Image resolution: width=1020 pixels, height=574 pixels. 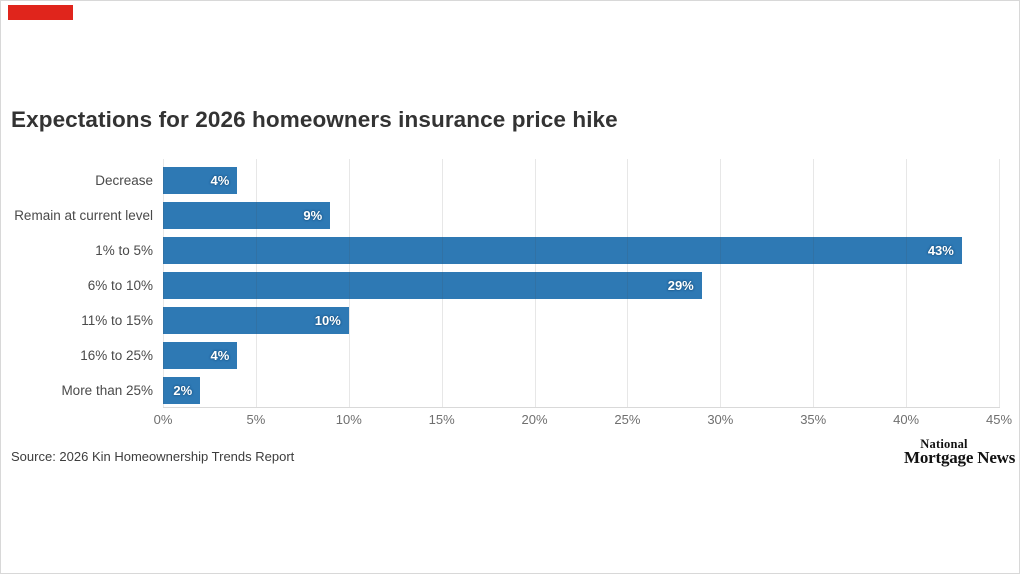 What do you see at coordinates (940, 250) in the screenshot?
I see `bar-value-label: 43%` at bounding box center [940, 250].